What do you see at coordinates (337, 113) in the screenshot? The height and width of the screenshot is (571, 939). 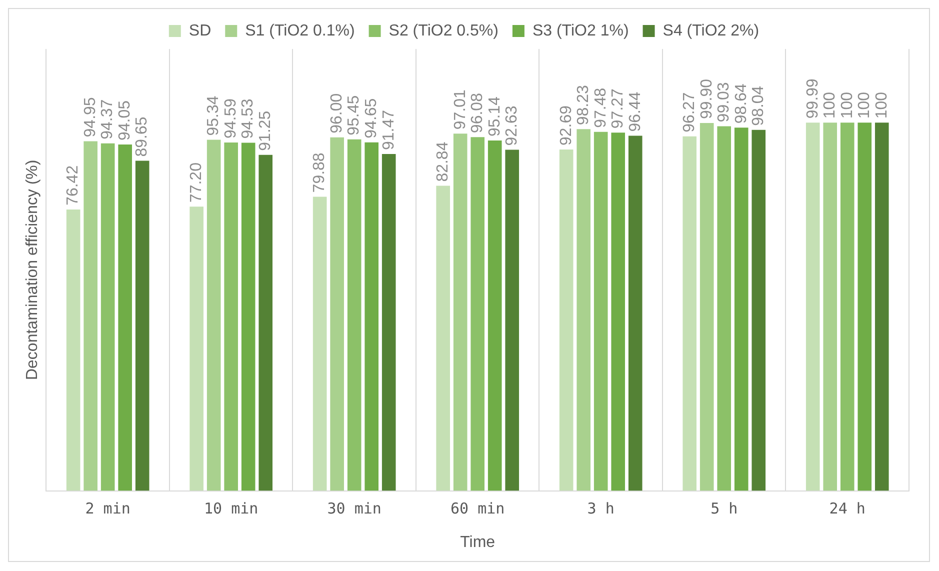 I see `data-label: 96.00` at bounding box center [337, 113].